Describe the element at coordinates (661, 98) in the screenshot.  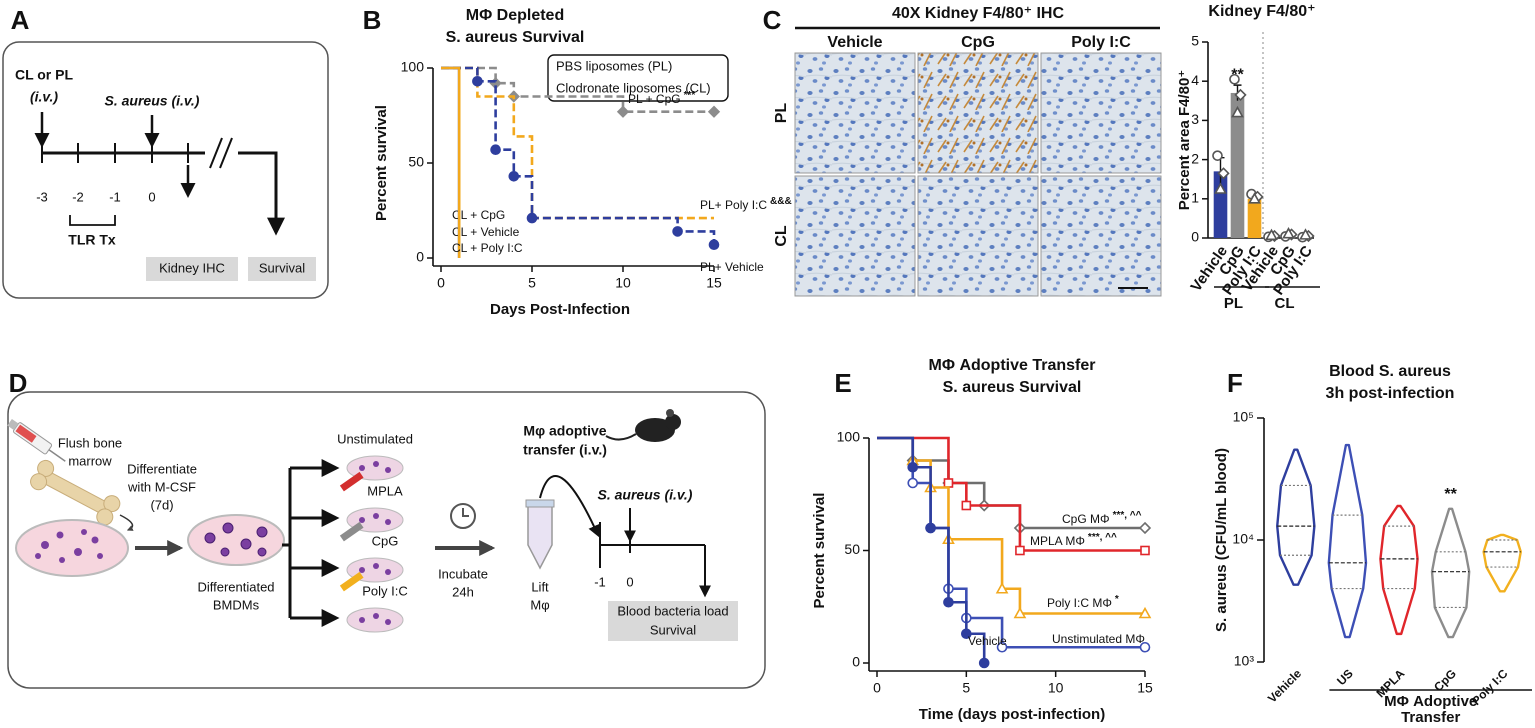
I see `series-label: PL + CpG ***` at that location.